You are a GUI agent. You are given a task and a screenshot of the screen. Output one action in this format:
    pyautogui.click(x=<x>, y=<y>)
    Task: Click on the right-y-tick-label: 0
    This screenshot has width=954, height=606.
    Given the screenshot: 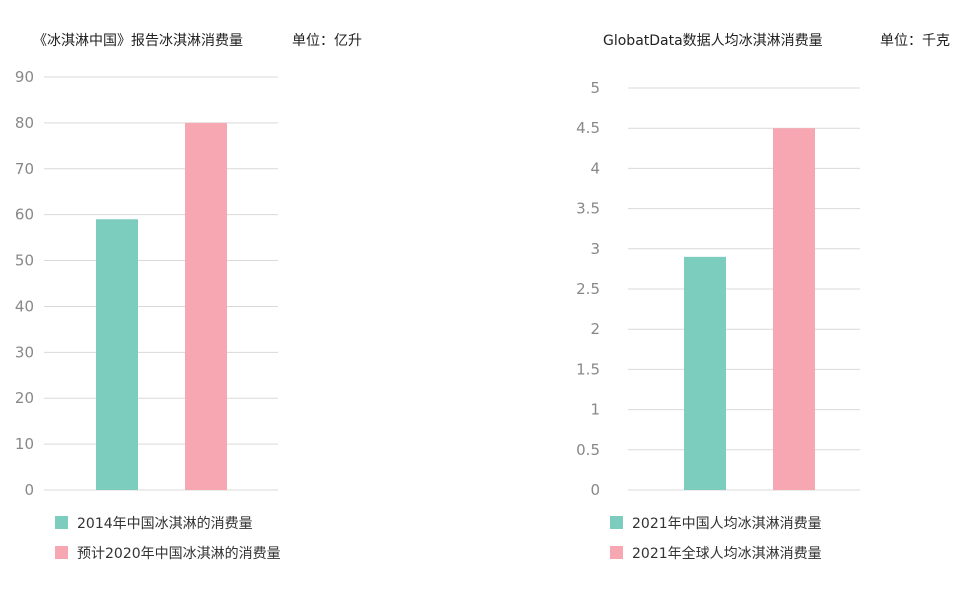 What is the action you would take?
    pyautogui.click(x=595, y=490)
    